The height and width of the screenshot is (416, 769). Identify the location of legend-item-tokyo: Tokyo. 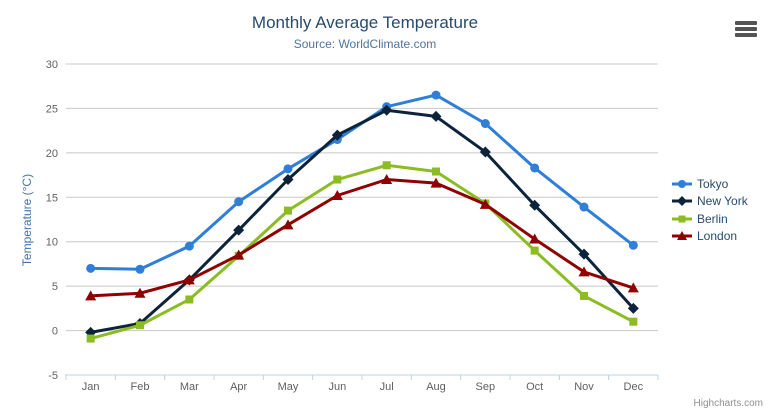
(710, 184).